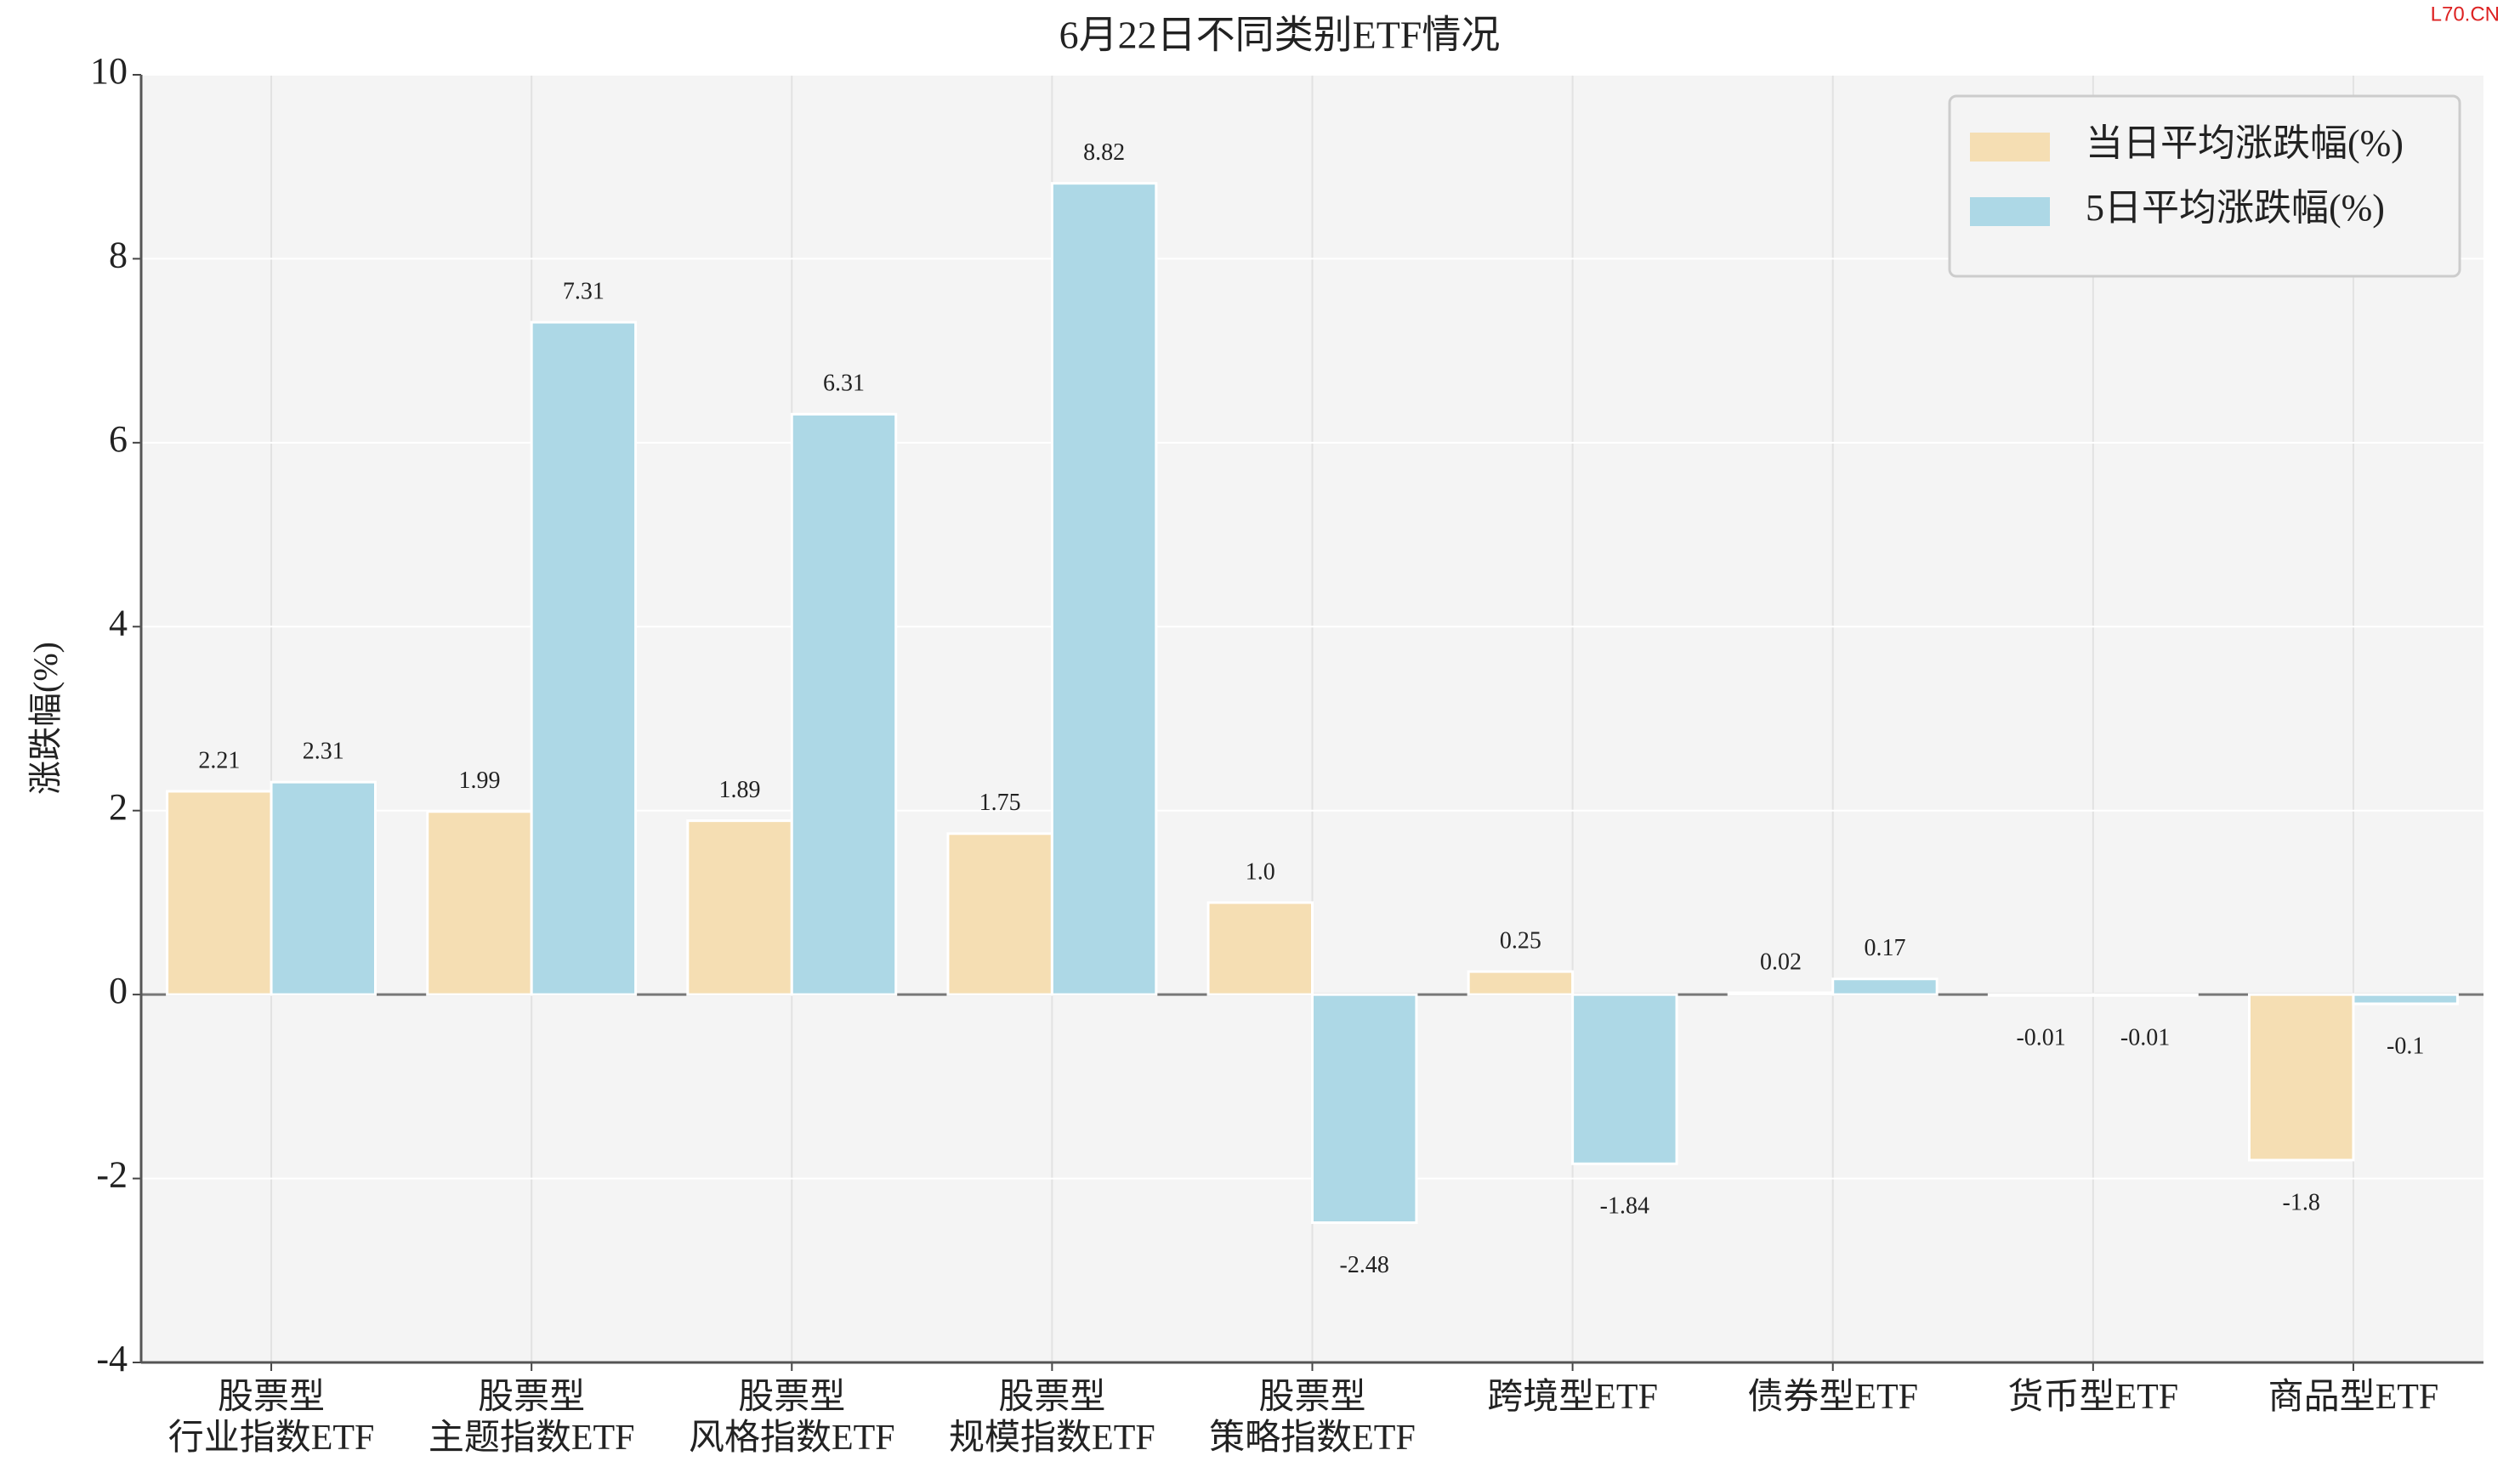 This screenshot has height=1484, width=2509. I want to click on legend-label: 5日平均涨跌幅(%), so click(2235, 208).